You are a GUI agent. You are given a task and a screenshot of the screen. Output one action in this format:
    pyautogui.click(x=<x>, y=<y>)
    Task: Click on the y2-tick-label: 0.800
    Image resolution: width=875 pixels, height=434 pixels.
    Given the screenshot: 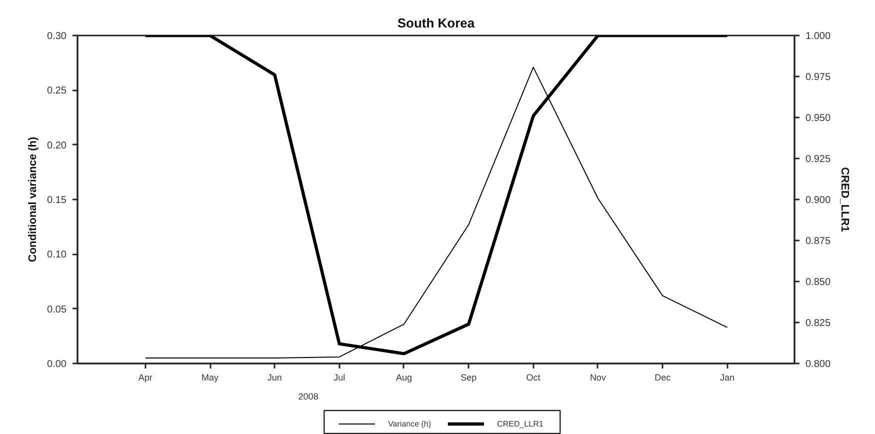 What is the action you would take?
    pyautogui.click(x=818, y=364)
    